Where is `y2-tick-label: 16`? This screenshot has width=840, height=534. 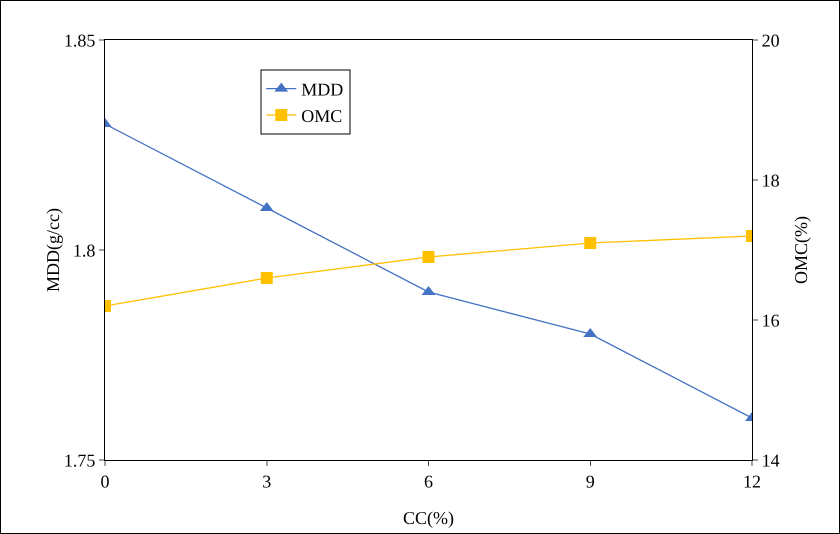
y2-tick-label: 16 is located at coordinates (771, 320).